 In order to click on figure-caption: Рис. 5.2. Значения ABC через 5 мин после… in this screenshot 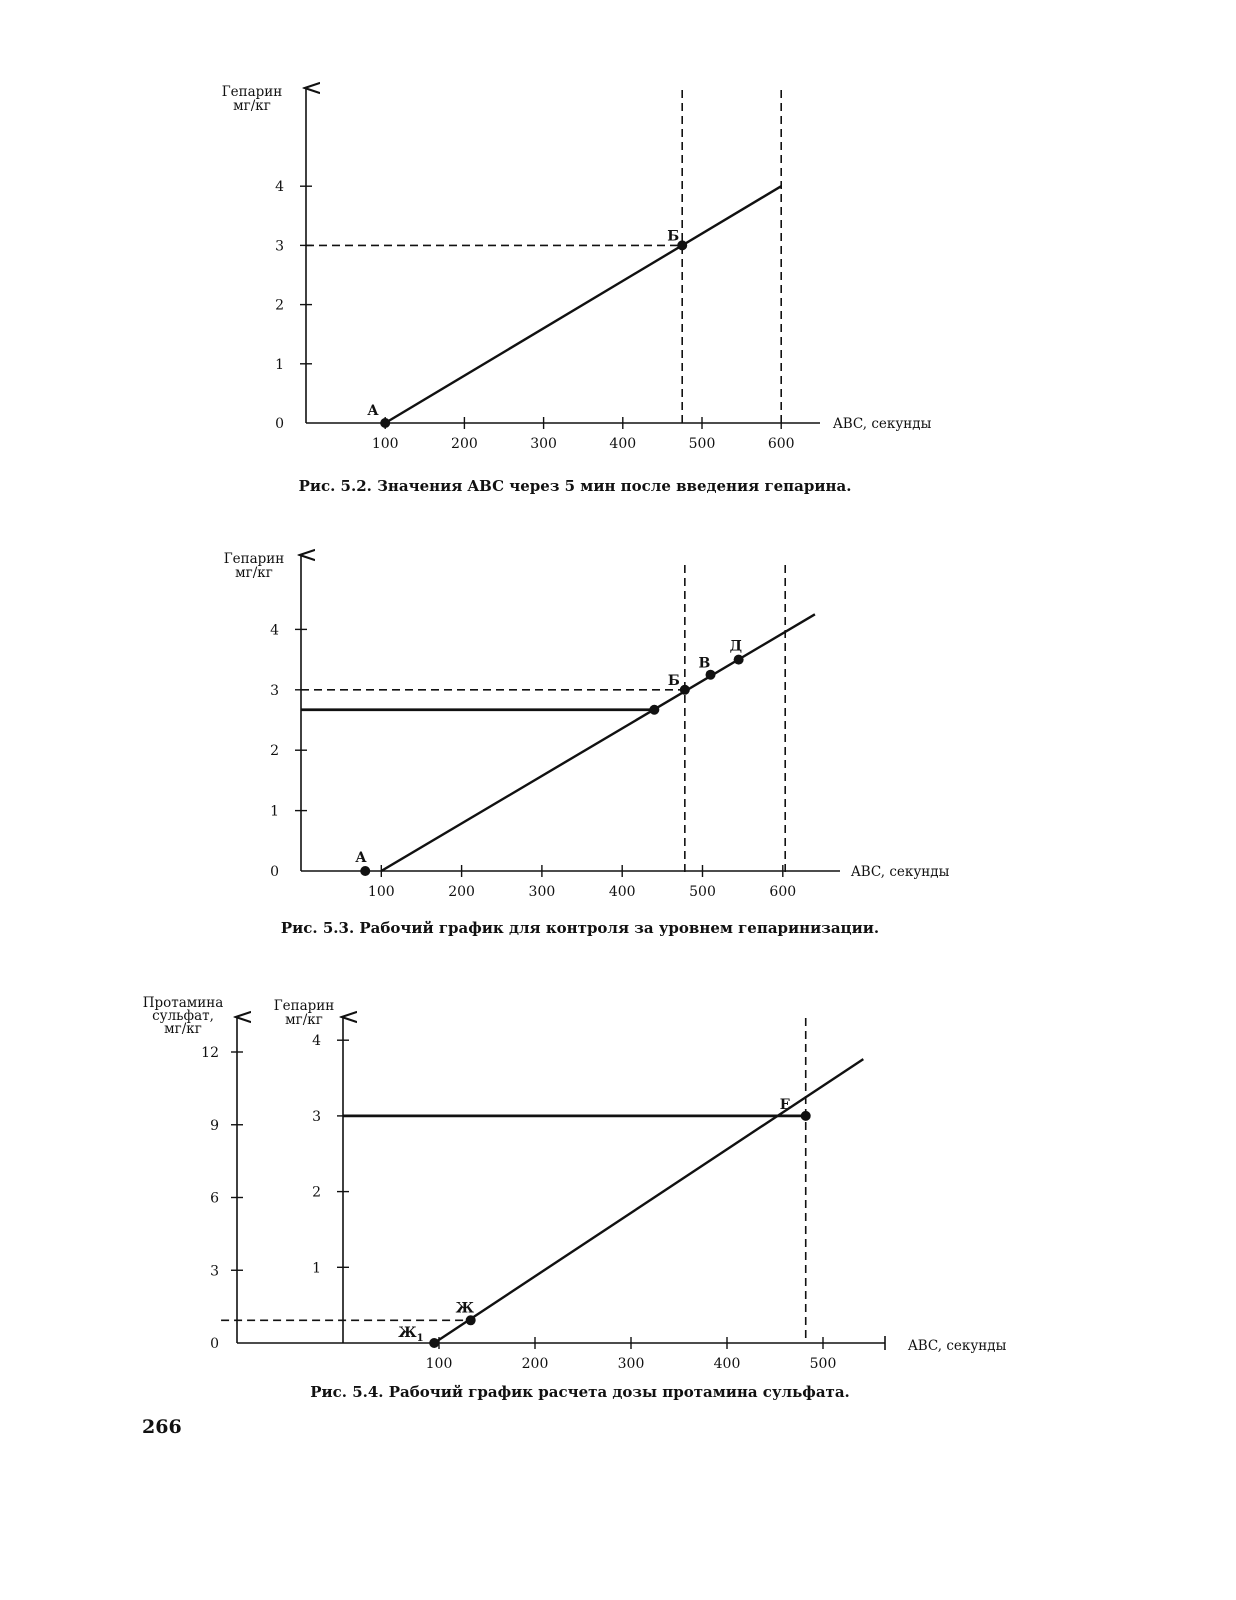, I will do `click(575, 486)`.